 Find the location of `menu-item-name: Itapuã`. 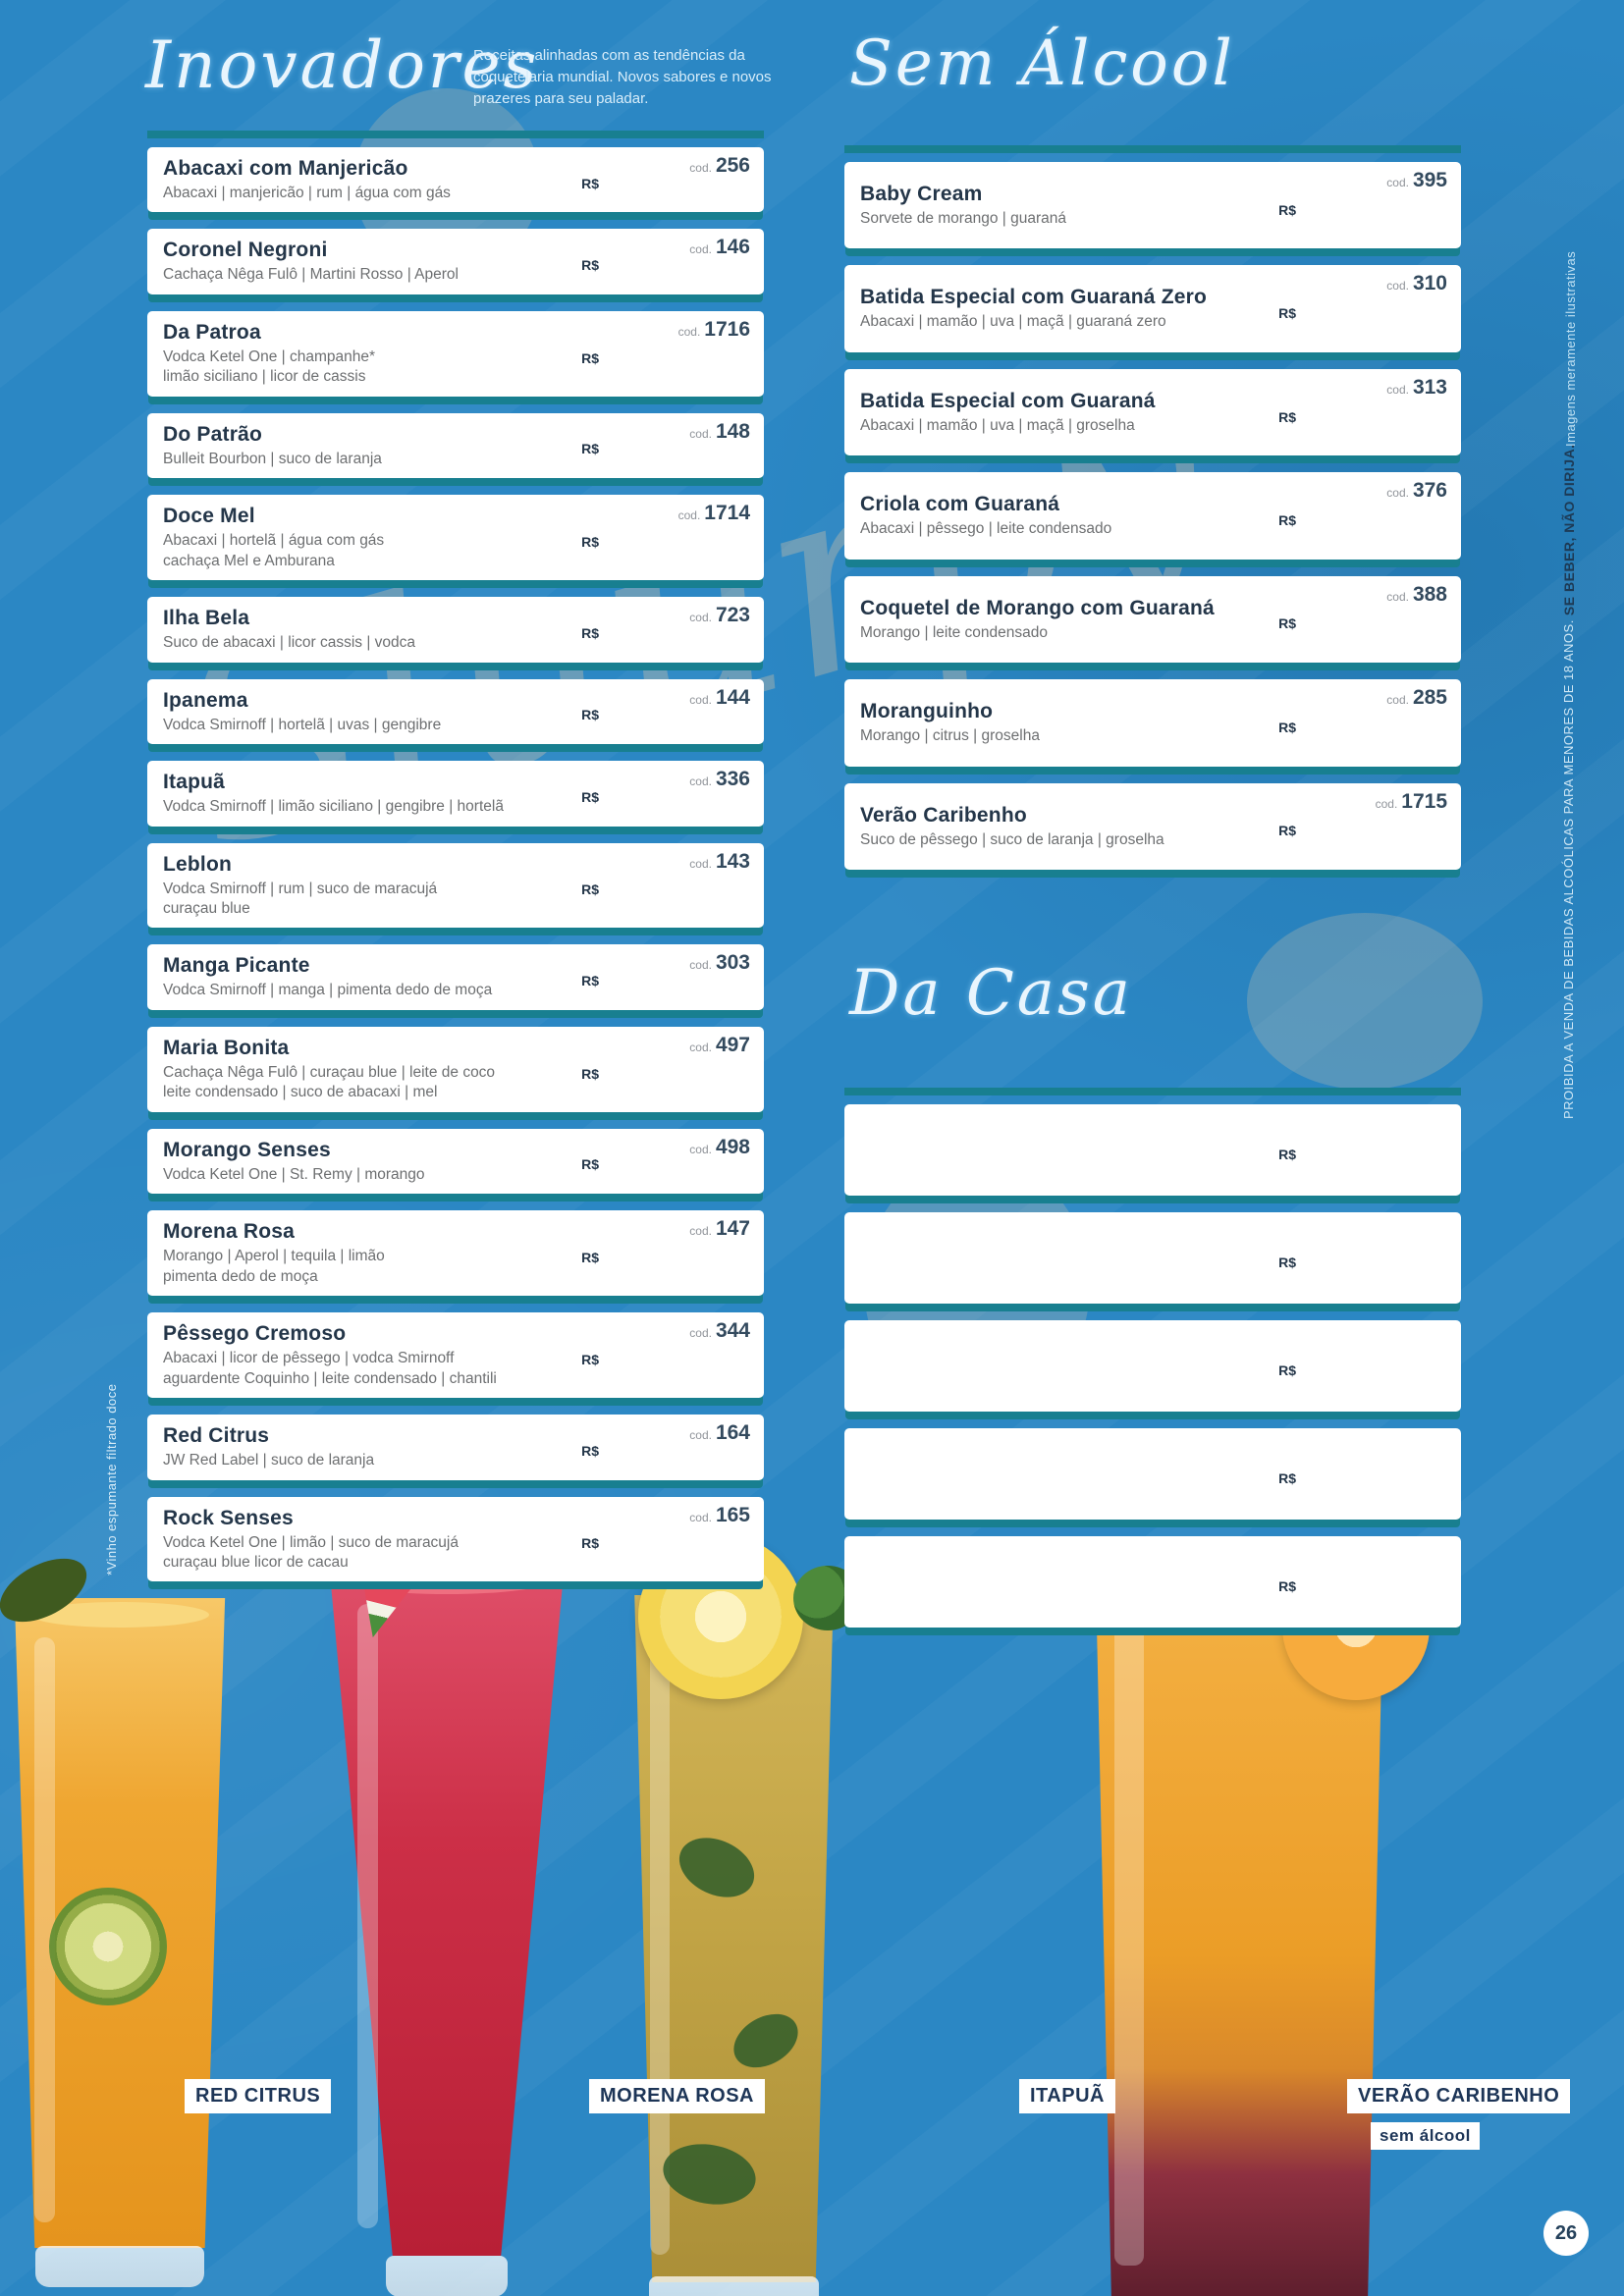

menu-item-name: Itapuã is located at coordinates (194, 782).